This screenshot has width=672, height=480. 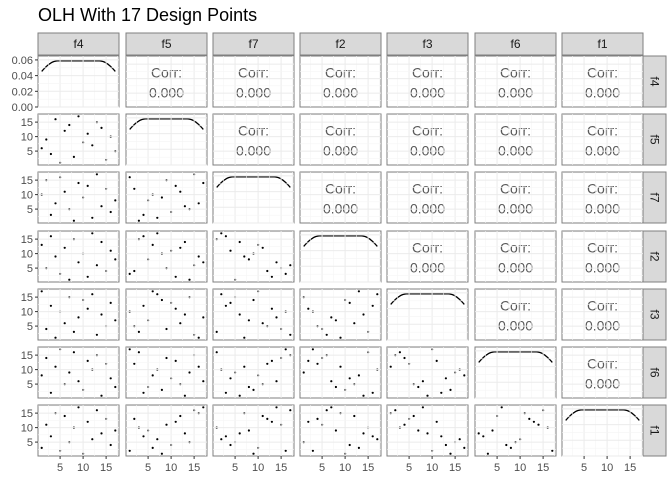 What do you see at coordinates (30, 152) in the screenshot?
I see `y-tick-label: 5` at bounding box center [30, 152].